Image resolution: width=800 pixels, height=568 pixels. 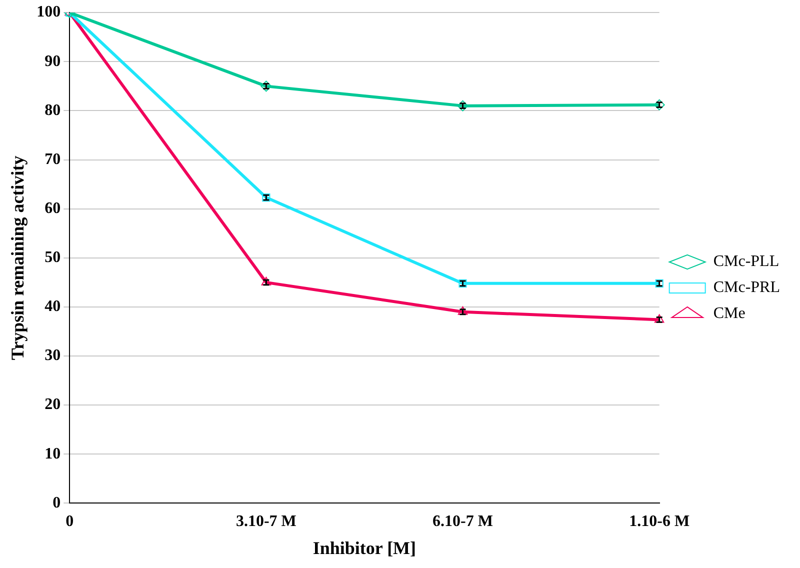 I want to click on x-tick-label: 3.10-7 M, so click(x=266, y=521).